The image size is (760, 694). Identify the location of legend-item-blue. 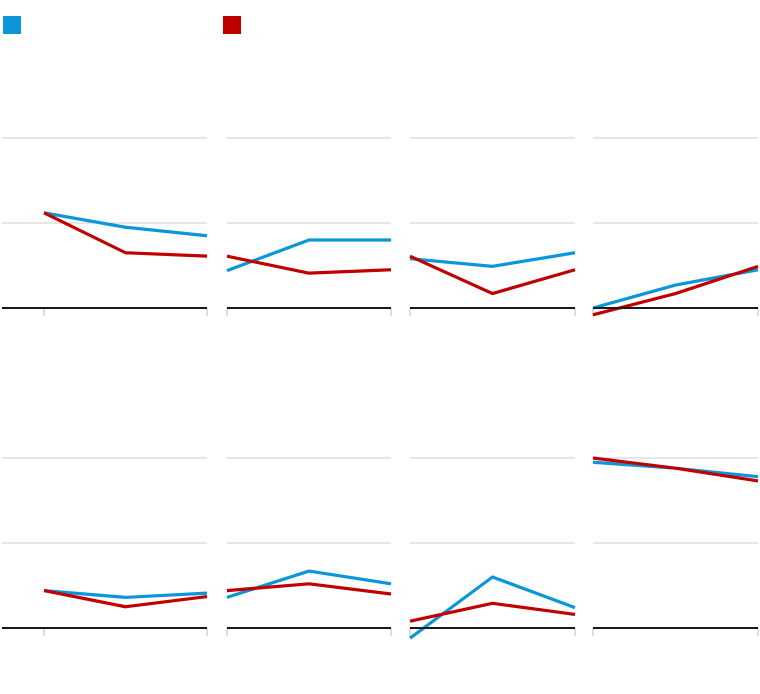
(16, 25).